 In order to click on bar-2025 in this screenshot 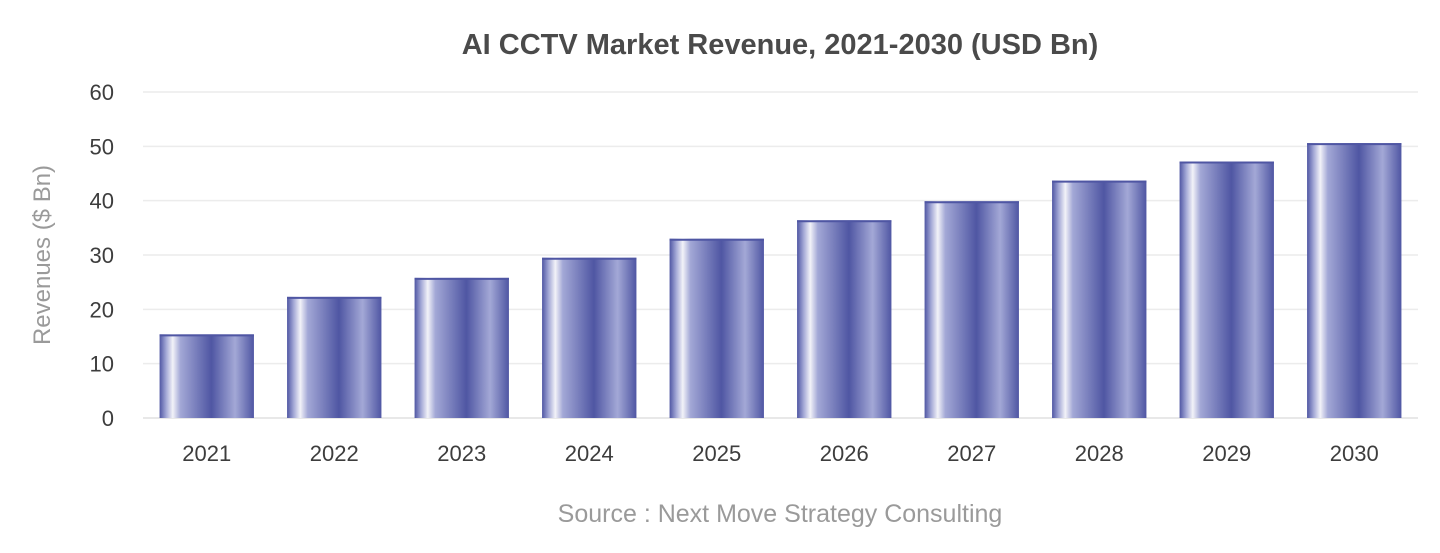, I will do `click(716, 328)`.